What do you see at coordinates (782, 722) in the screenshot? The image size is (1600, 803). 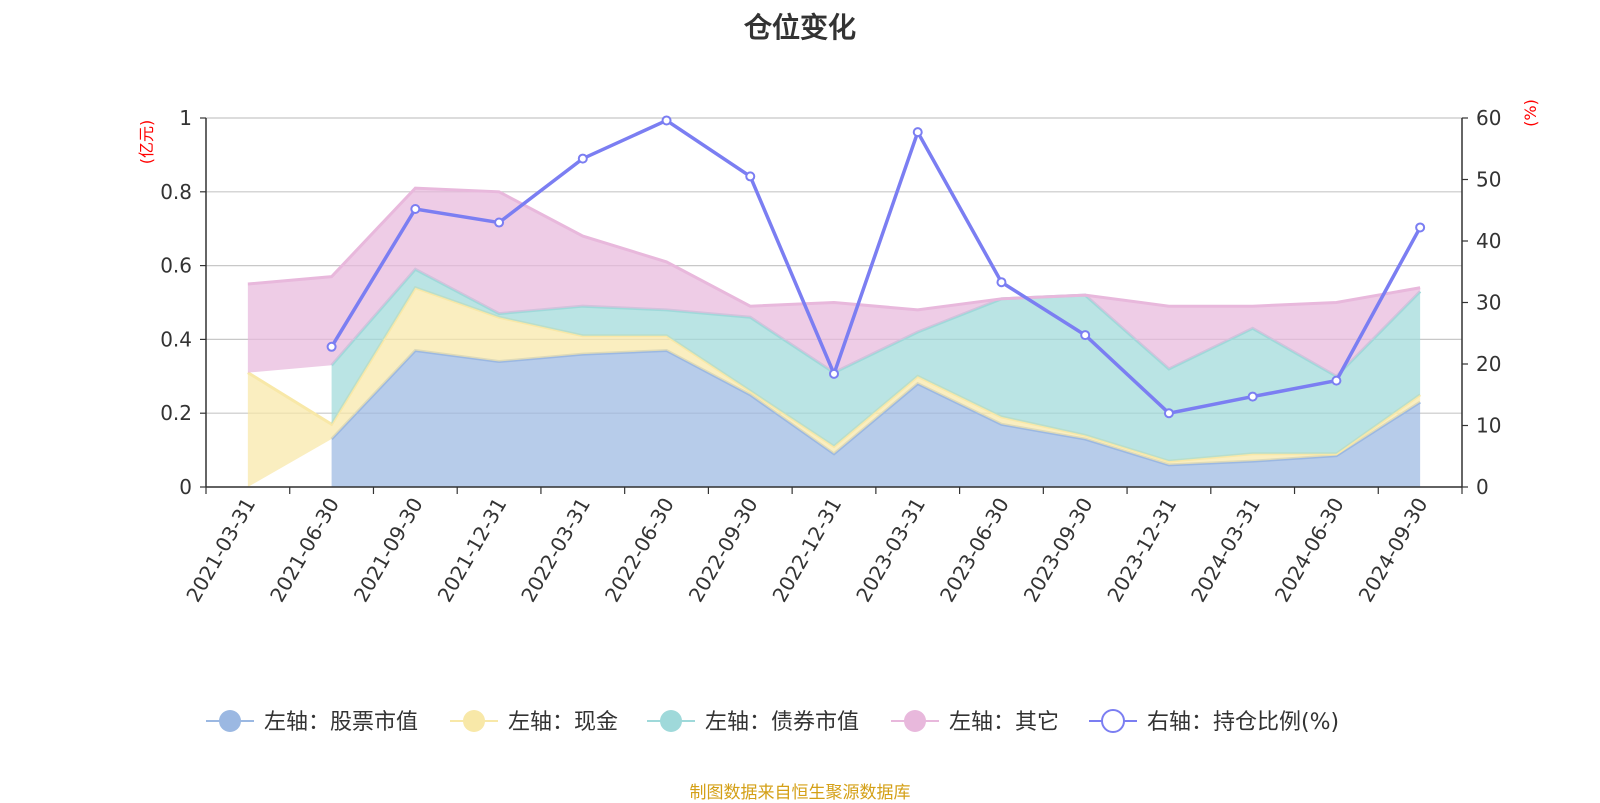 I see `legend-label: 左轴：债券市值` at bounding box center [782, 722].